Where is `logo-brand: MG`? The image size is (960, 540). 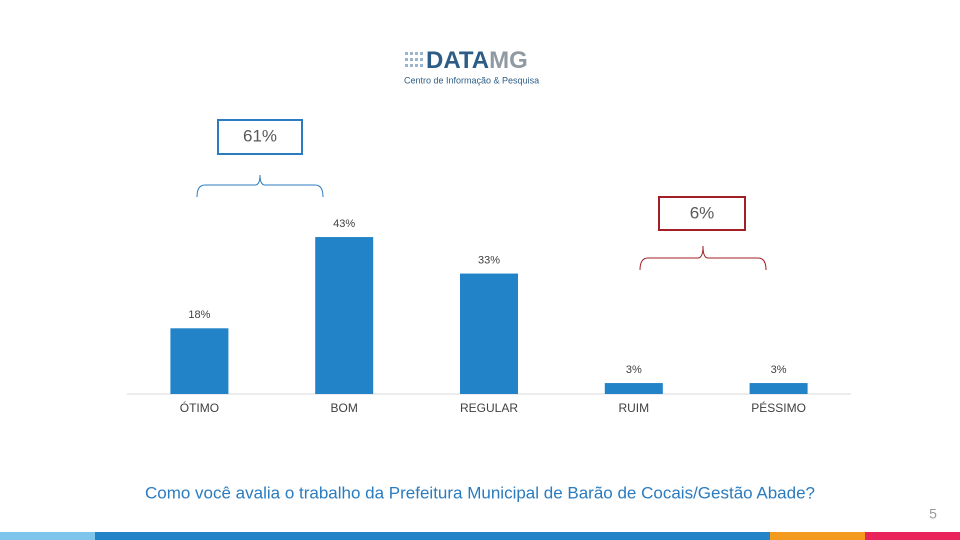
logo-brand: MG is located at coordinates (508, 60).